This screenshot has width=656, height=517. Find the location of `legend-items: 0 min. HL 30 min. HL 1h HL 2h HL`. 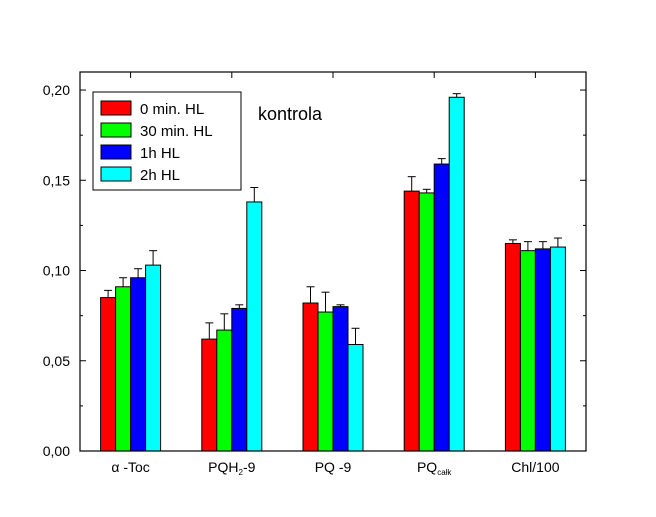

legend-items: 0 min. HL 30 min. HL 1h HL 2h HL is located at coordinates (156, 142).